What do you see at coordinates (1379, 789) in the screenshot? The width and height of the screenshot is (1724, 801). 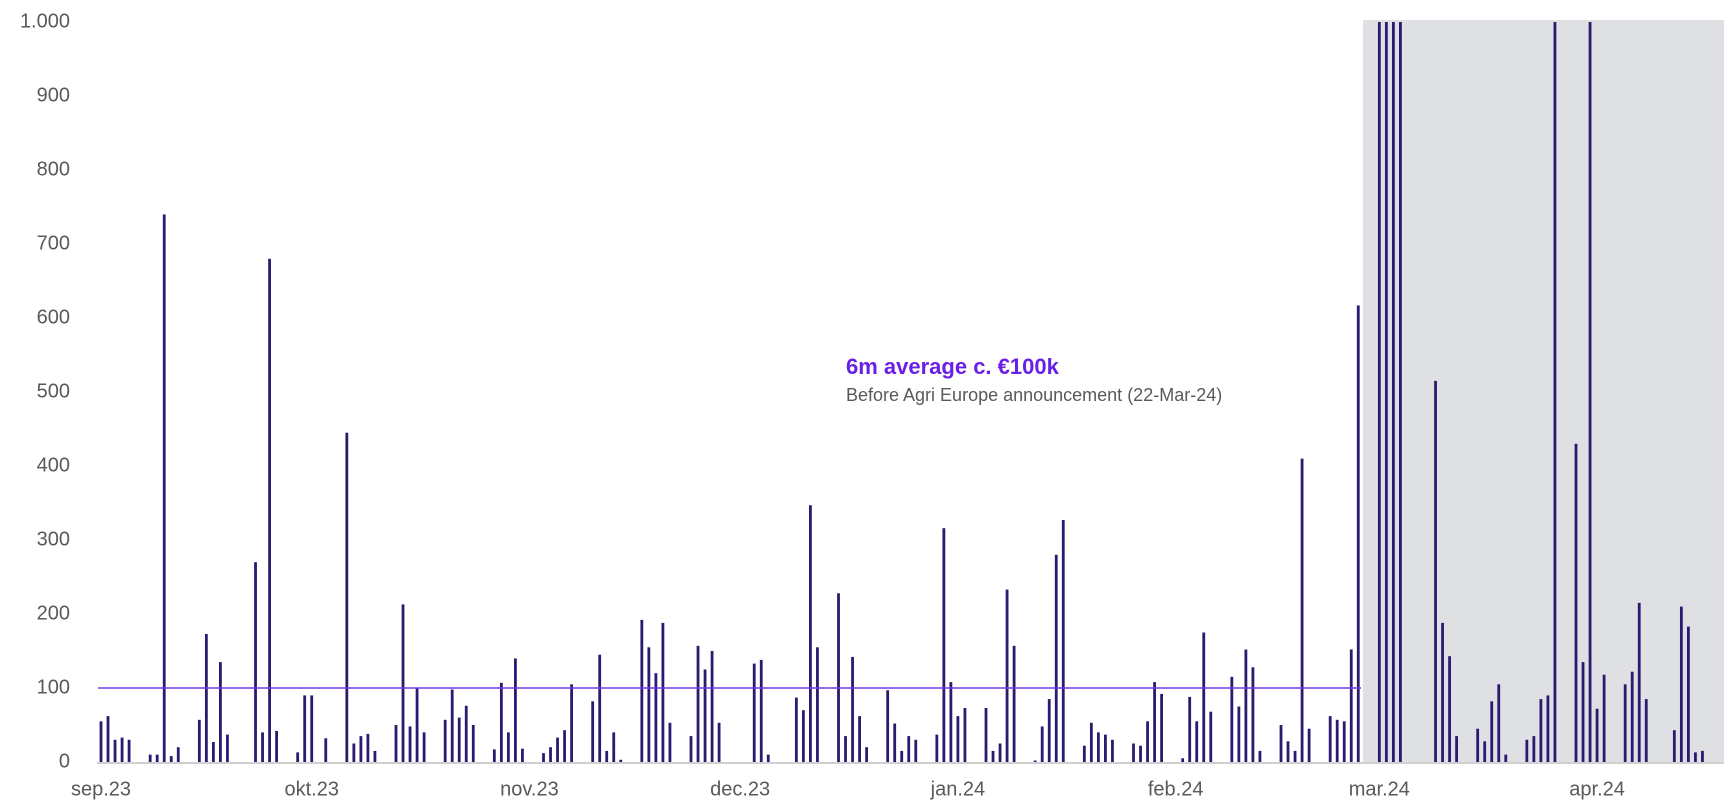 I see `x-tick-label: mar.24` at bounding box center [1379, 789].